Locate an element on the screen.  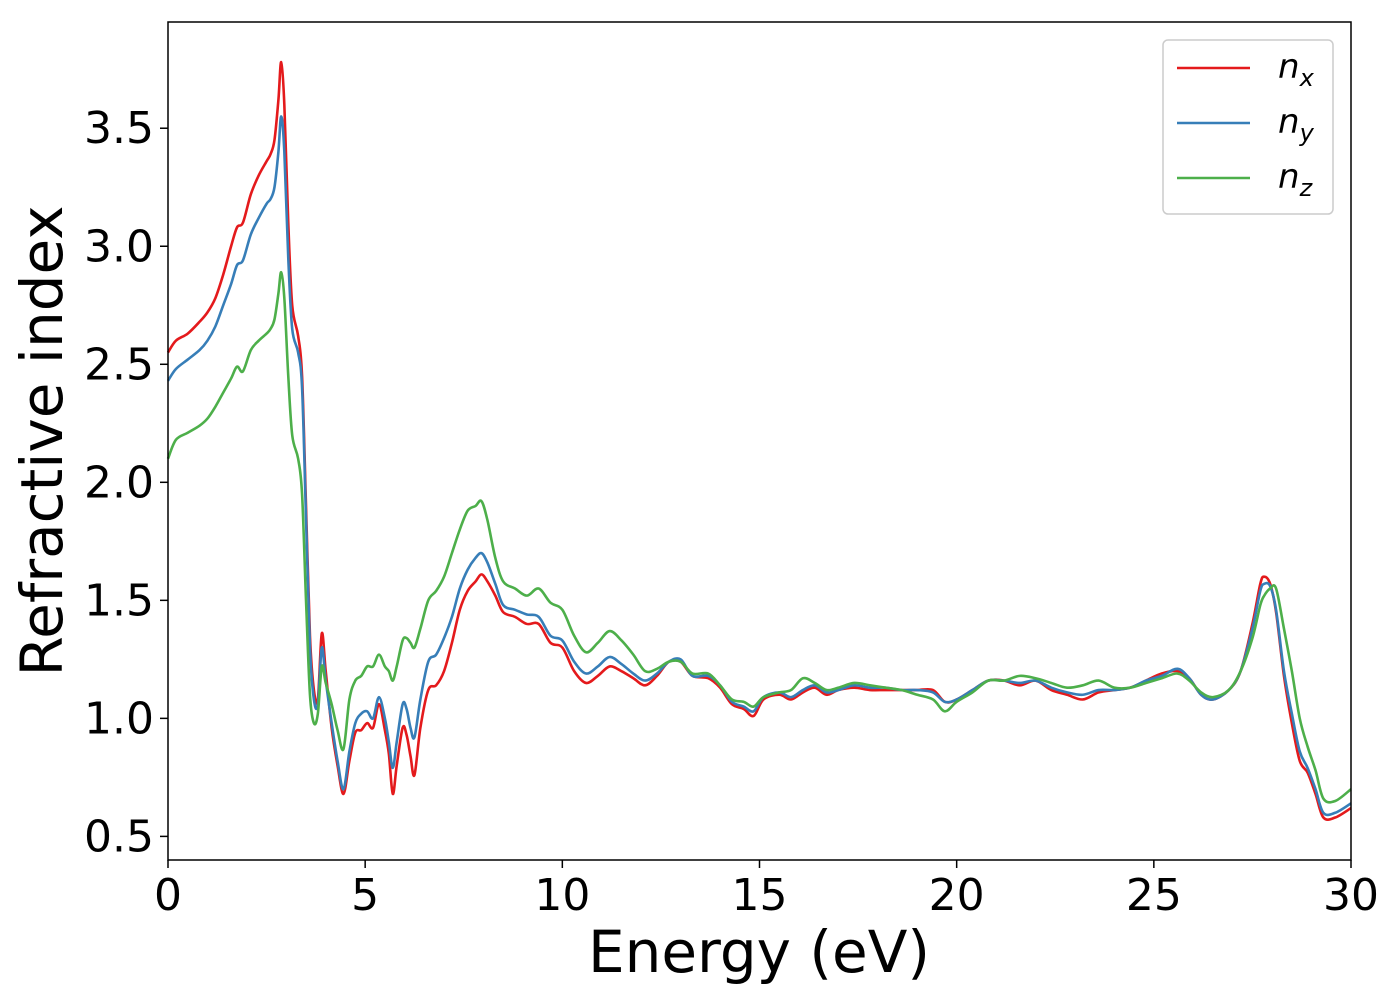
x-tick-label: 20 is located at coordinates (957, 895).